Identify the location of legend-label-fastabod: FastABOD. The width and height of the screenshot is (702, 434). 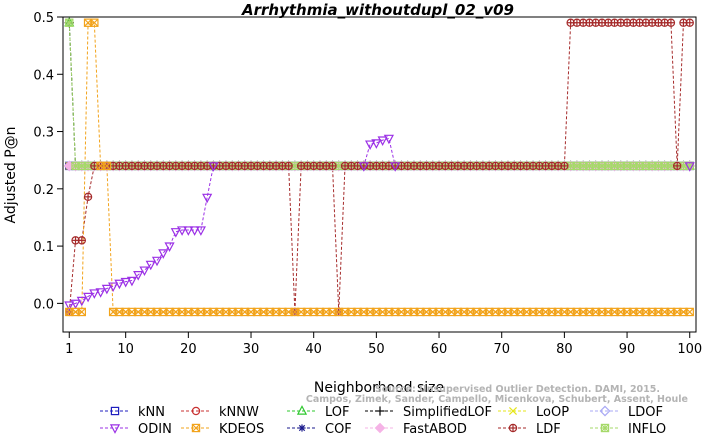
(435, 428).